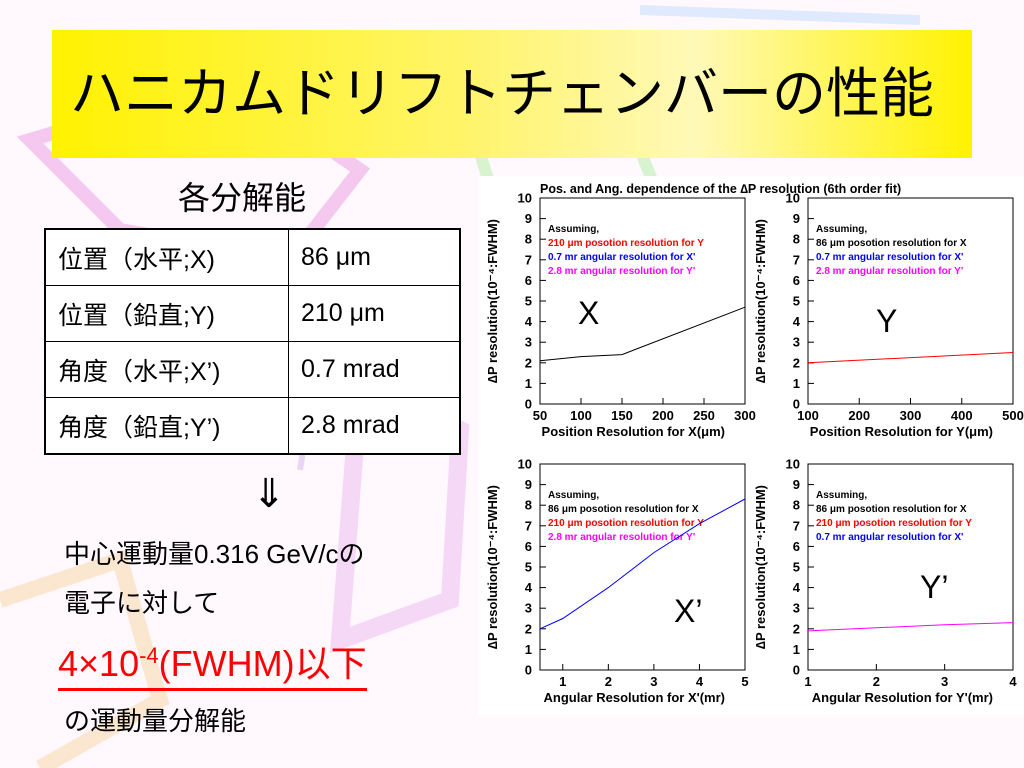 The height and width of the screenshot is (768, 1024). Describe the element at coordinates (1013, 415) in the screenshot. I see `x-tick-label: 500` at that location.